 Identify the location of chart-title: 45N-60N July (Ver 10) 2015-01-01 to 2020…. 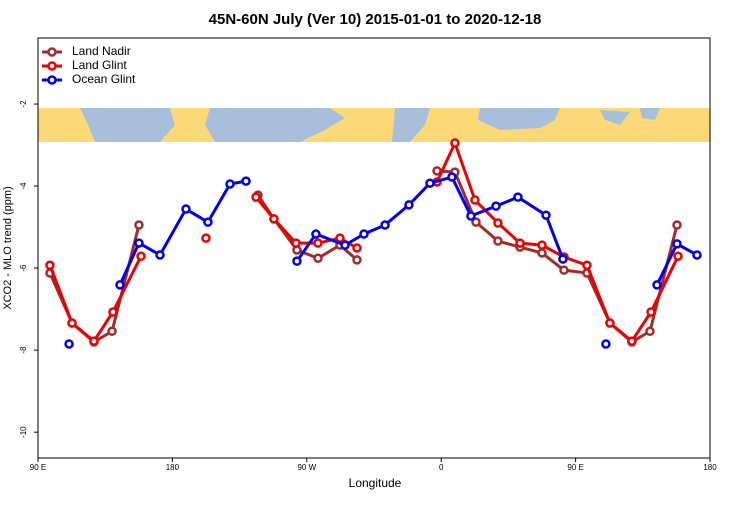
(375, 19).